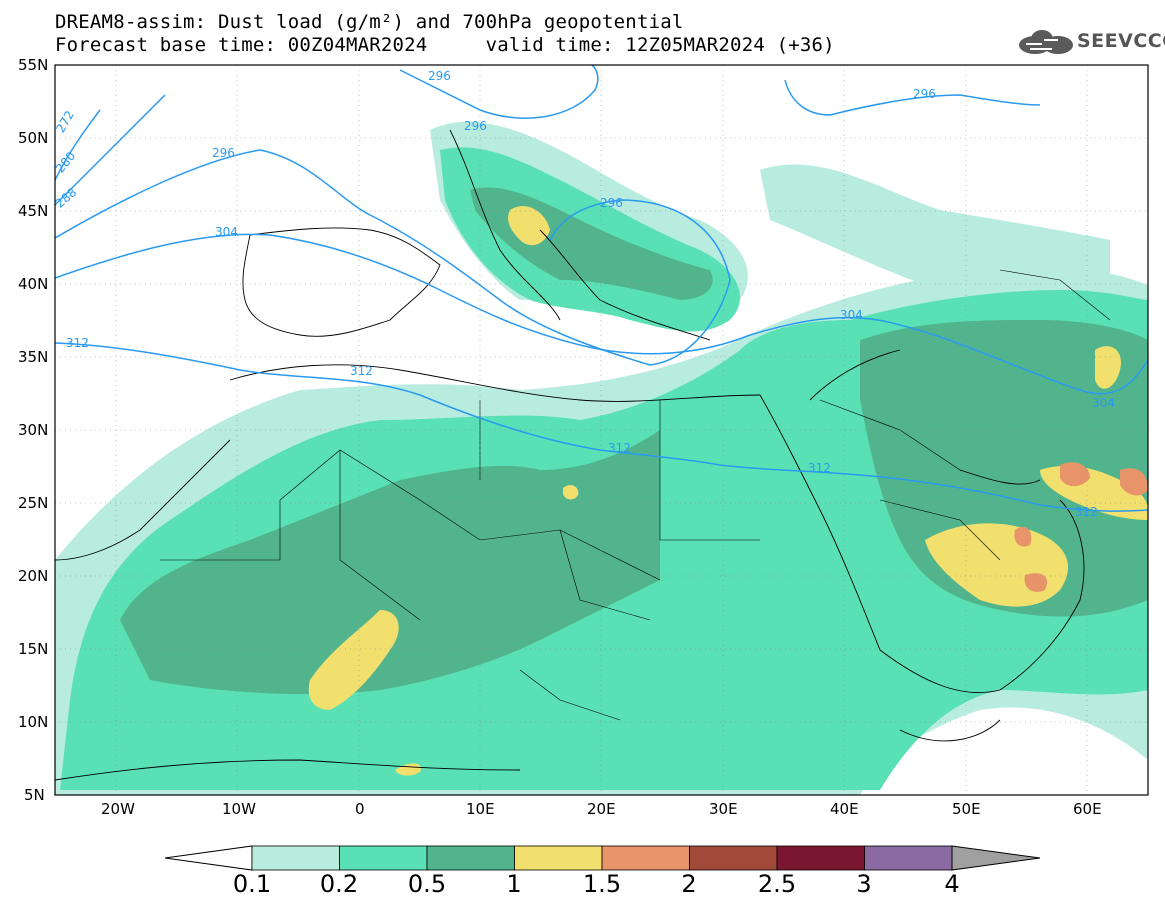 The width and height of the screenshot is (1165, 907). Describe the element at coordinates (33, 576) in the screenshot. I see `lat-label: 20N` at that location.